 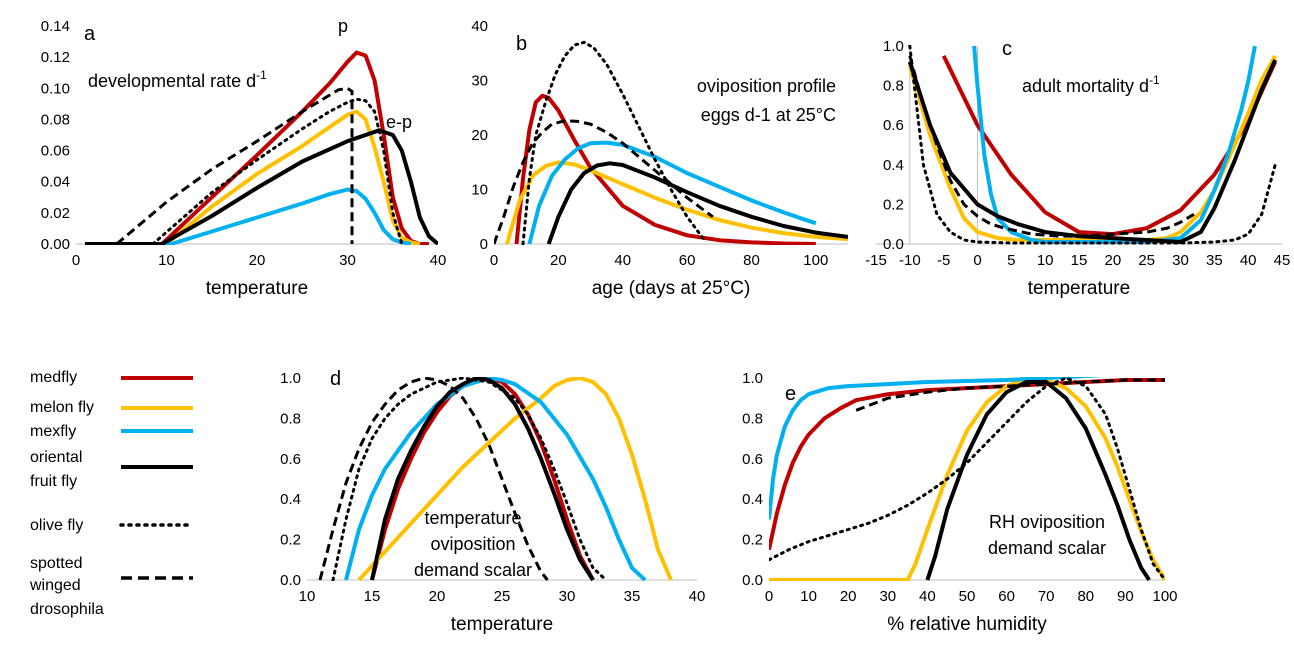 I want to click on x-axis-label: age (days at 25°C), so click(x=671, y=288).